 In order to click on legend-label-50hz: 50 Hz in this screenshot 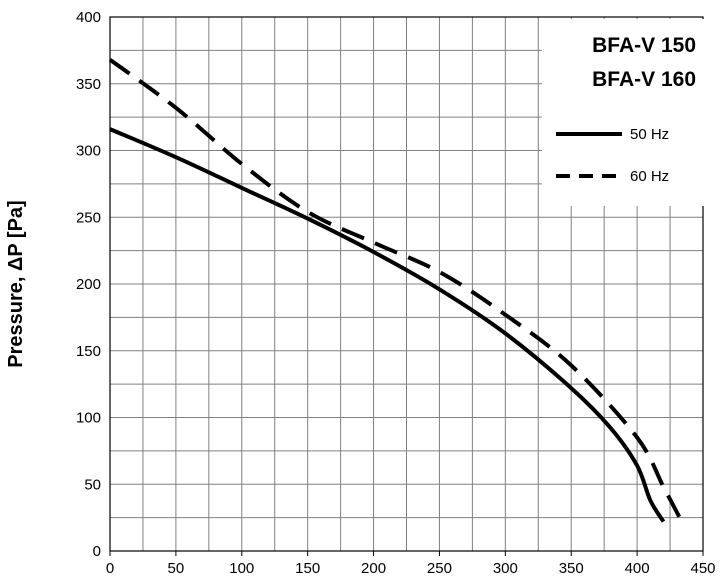, I will do `click(649, 134)`.